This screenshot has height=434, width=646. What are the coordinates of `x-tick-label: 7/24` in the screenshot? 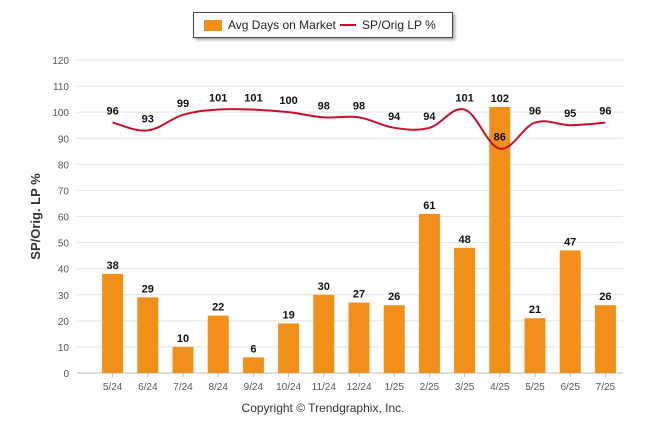 It's located at (183, 387).